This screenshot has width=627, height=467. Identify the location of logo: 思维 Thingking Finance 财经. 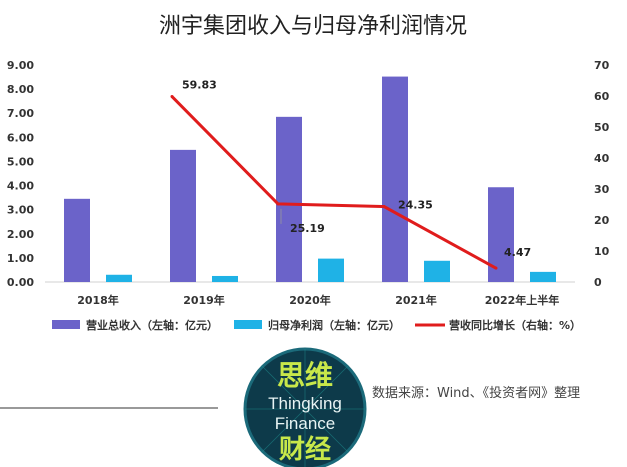
(305, 407).